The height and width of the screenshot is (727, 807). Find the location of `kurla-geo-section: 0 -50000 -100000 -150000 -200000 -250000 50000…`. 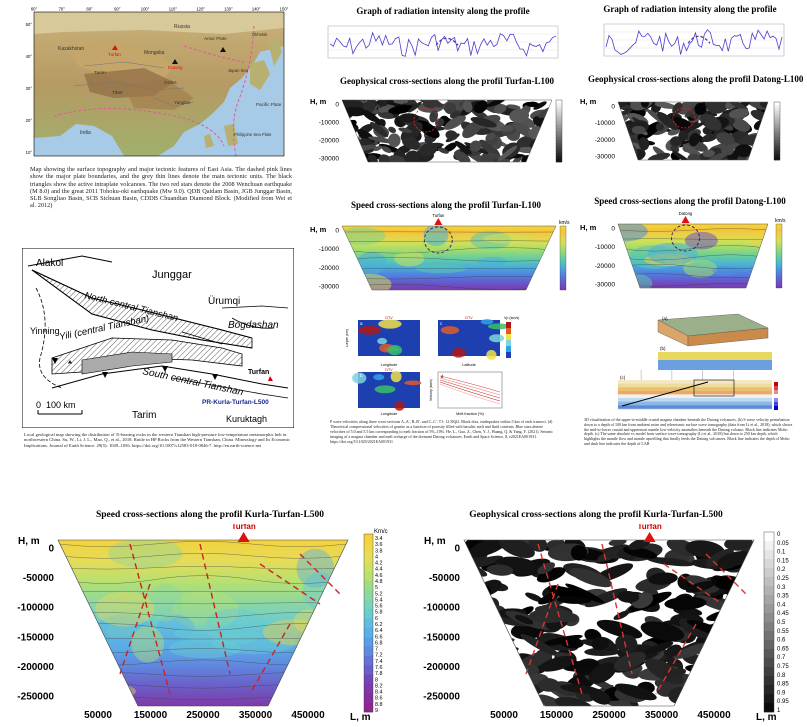

kurla-geo-section: 0 -50000 -100000 -150000 -200000 -250000 50000… is located at coordinates (604, 622).